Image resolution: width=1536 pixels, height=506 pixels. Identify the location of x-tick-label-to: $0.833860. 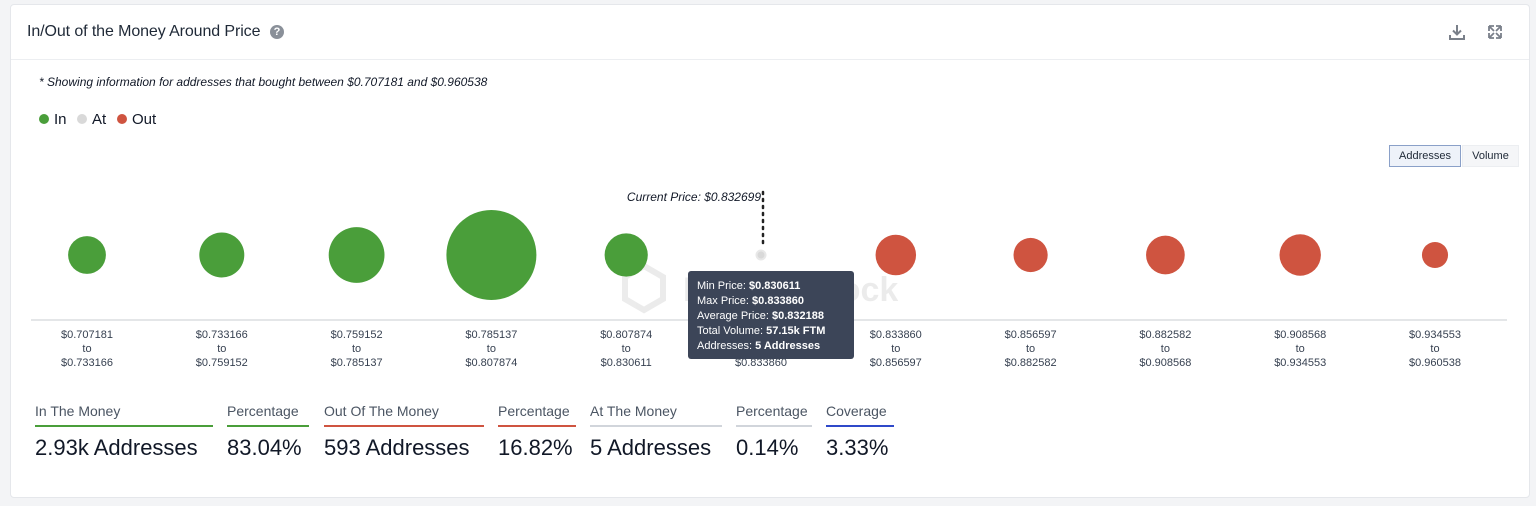
(761, 363).